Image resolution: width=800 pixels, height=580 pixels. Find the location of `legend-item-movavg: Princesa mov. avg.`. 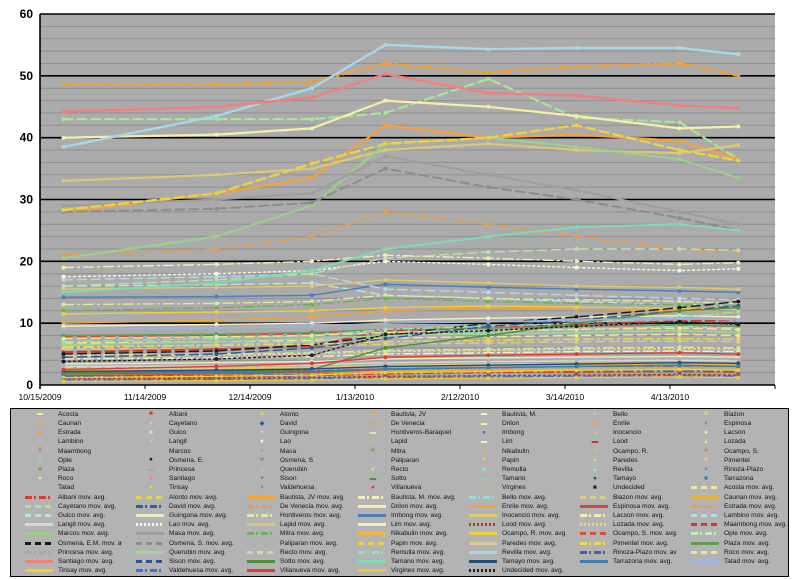

legend-item-movavg: Princesa mov. avg. is located at coordinates (66, 552).